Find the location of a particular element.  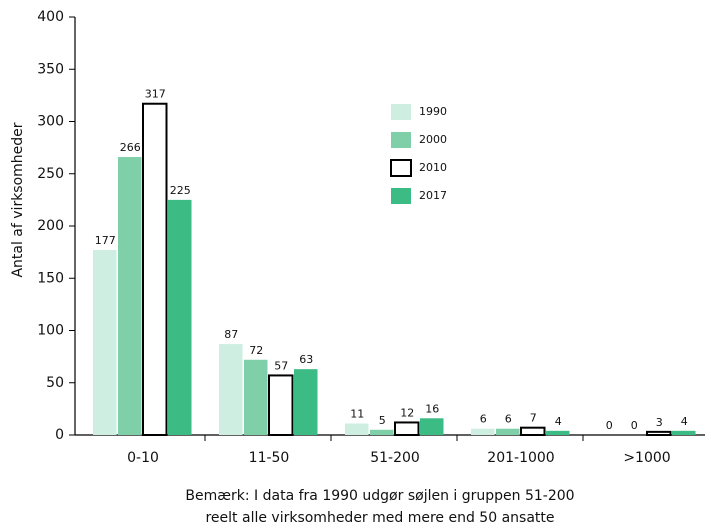

y-tick-label: 150 is located at coordinates (50, 278).